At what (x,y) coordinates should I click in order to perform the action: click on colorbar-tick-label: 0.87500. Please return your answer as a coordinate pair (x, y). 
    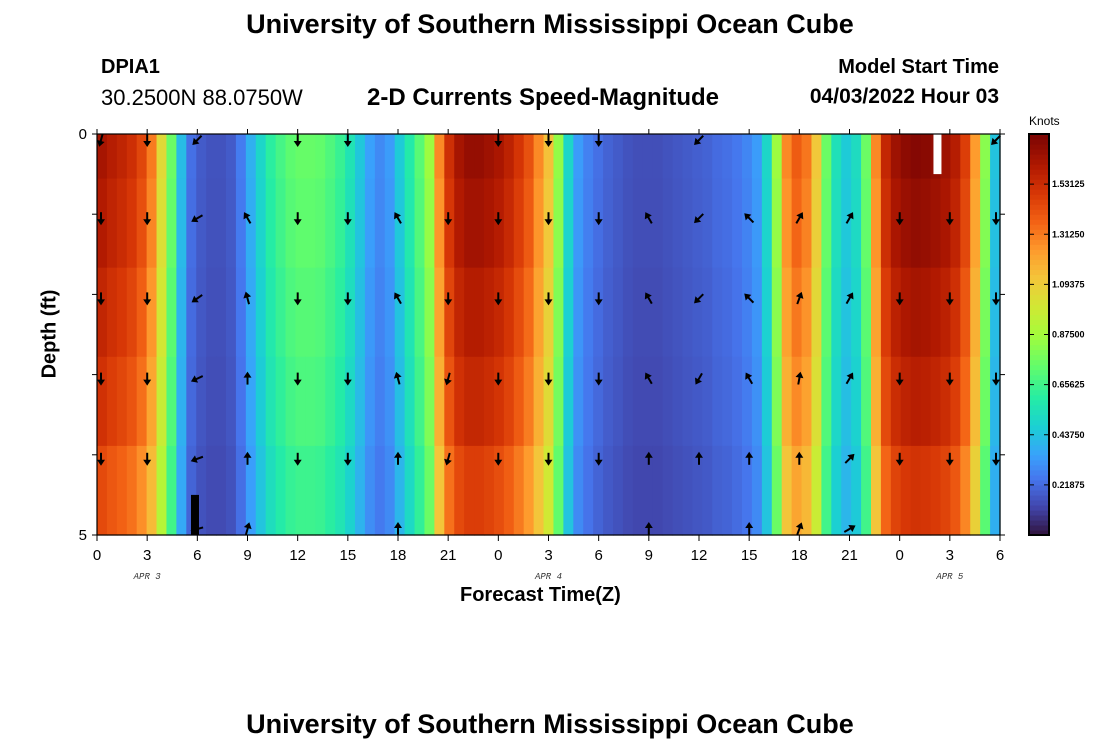
    Looking at the image, I should click on (1068, 335).